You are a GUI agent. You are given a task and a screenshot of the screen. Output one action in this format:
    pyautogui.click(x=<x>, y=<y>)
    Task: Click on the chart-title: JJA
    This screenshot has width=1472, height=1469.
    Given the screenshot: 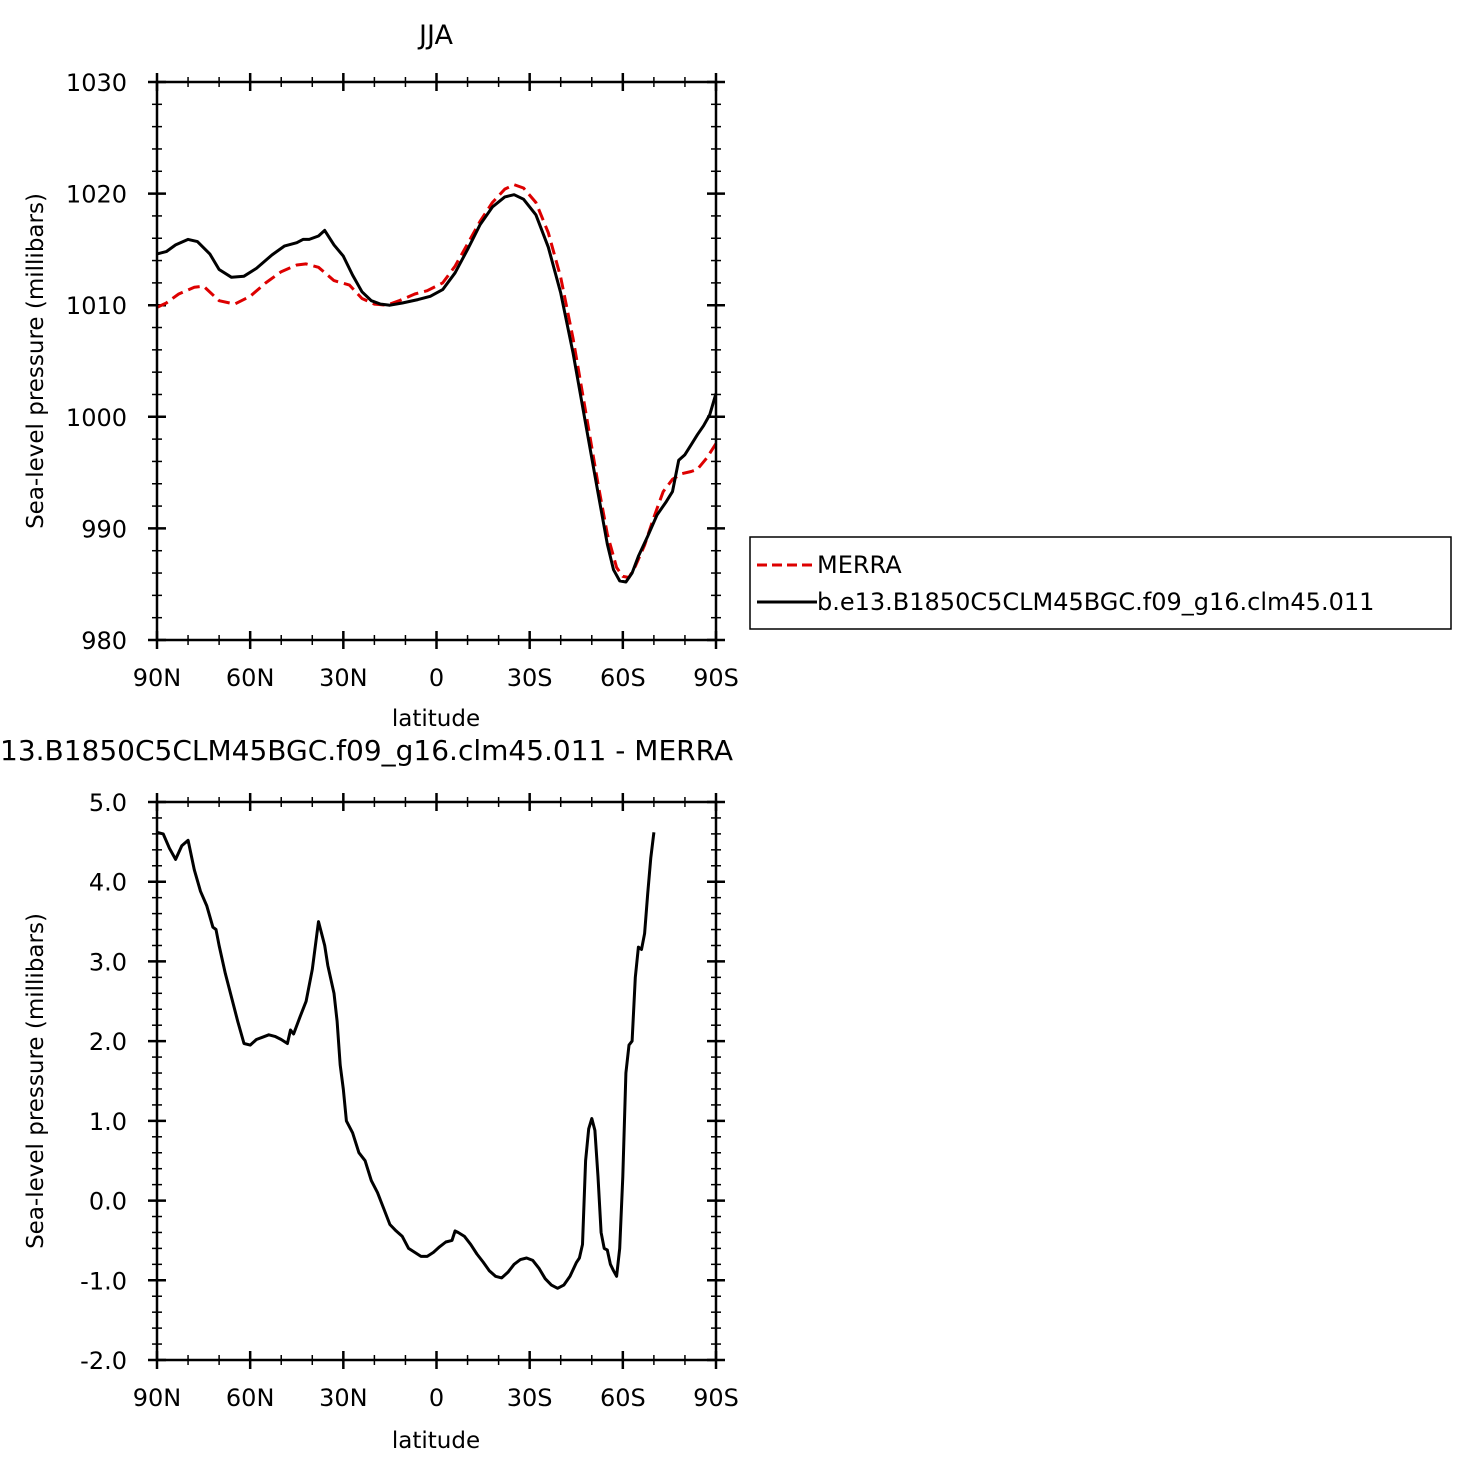 What is the action you would take?
    pyautogui.click(x=435, y=35)
    